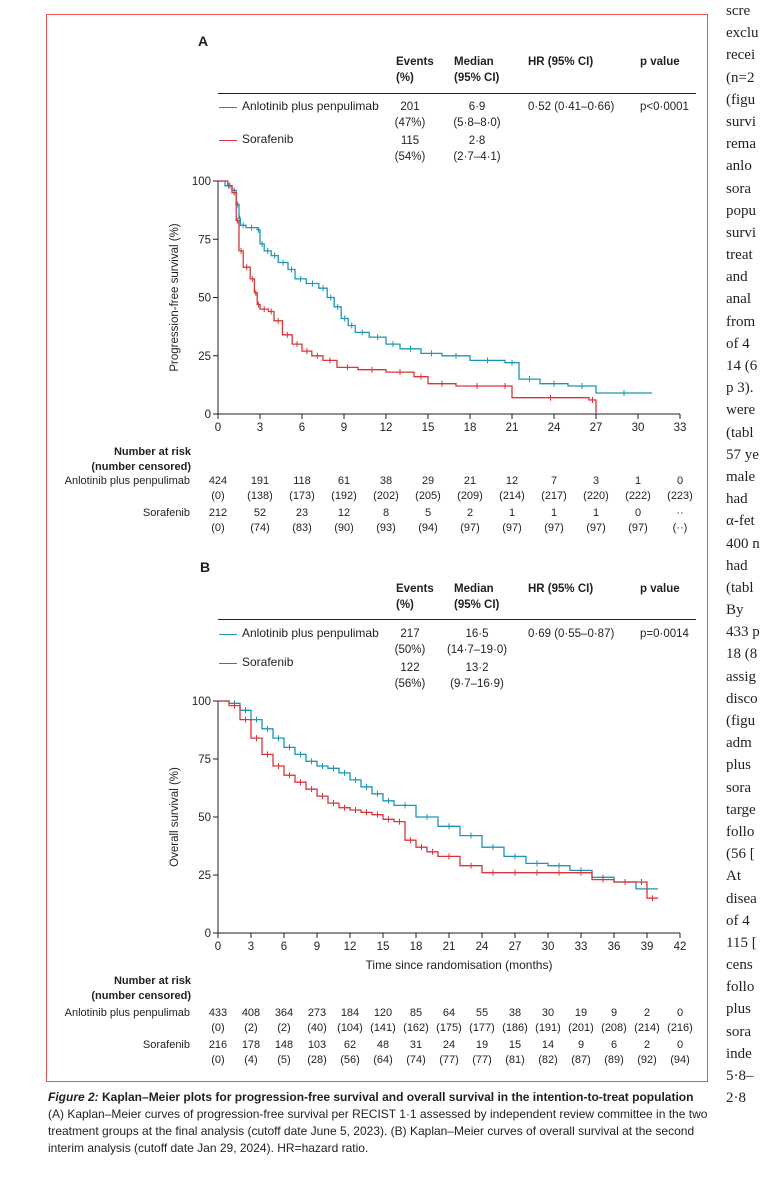 Image resolution: width=762 pixels, height=1200 pixels. I want to click on body-text-line: anlo, so click(739, 166).